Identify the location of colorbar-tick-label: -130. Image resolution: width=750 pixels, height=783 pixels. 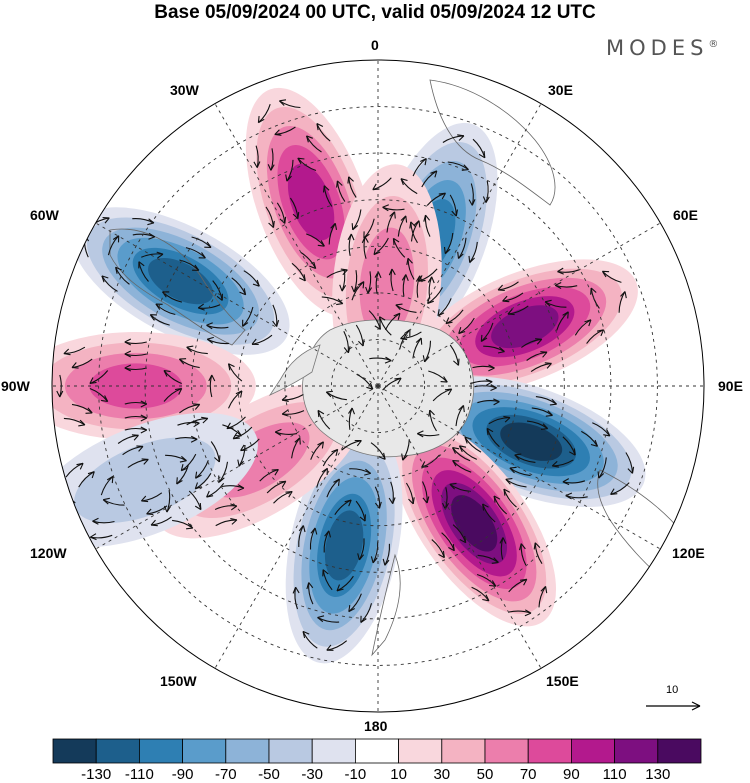
(96, 774).